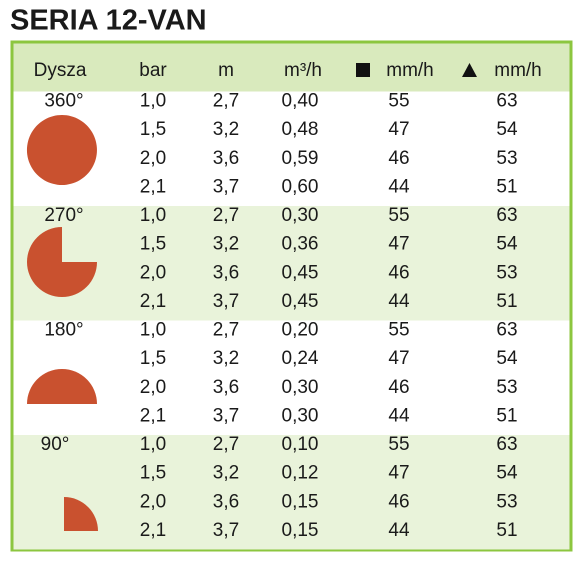 This screenshot has height=578, width=580. What do you see at coordinates (303, 70) in the screenshot?
I see `column-header: m³/h` at bounding box center [303, 70].